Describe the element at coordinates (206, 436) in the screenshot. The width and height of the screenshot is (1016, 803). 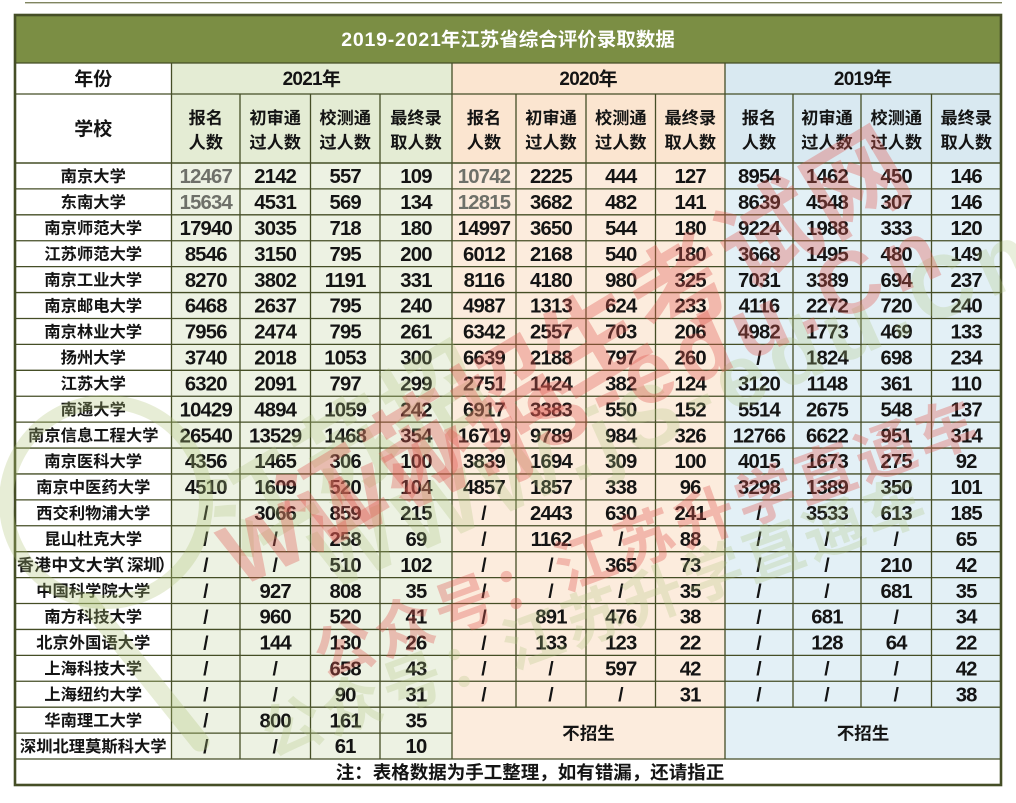
I see `svg-text: 26540` at that location.